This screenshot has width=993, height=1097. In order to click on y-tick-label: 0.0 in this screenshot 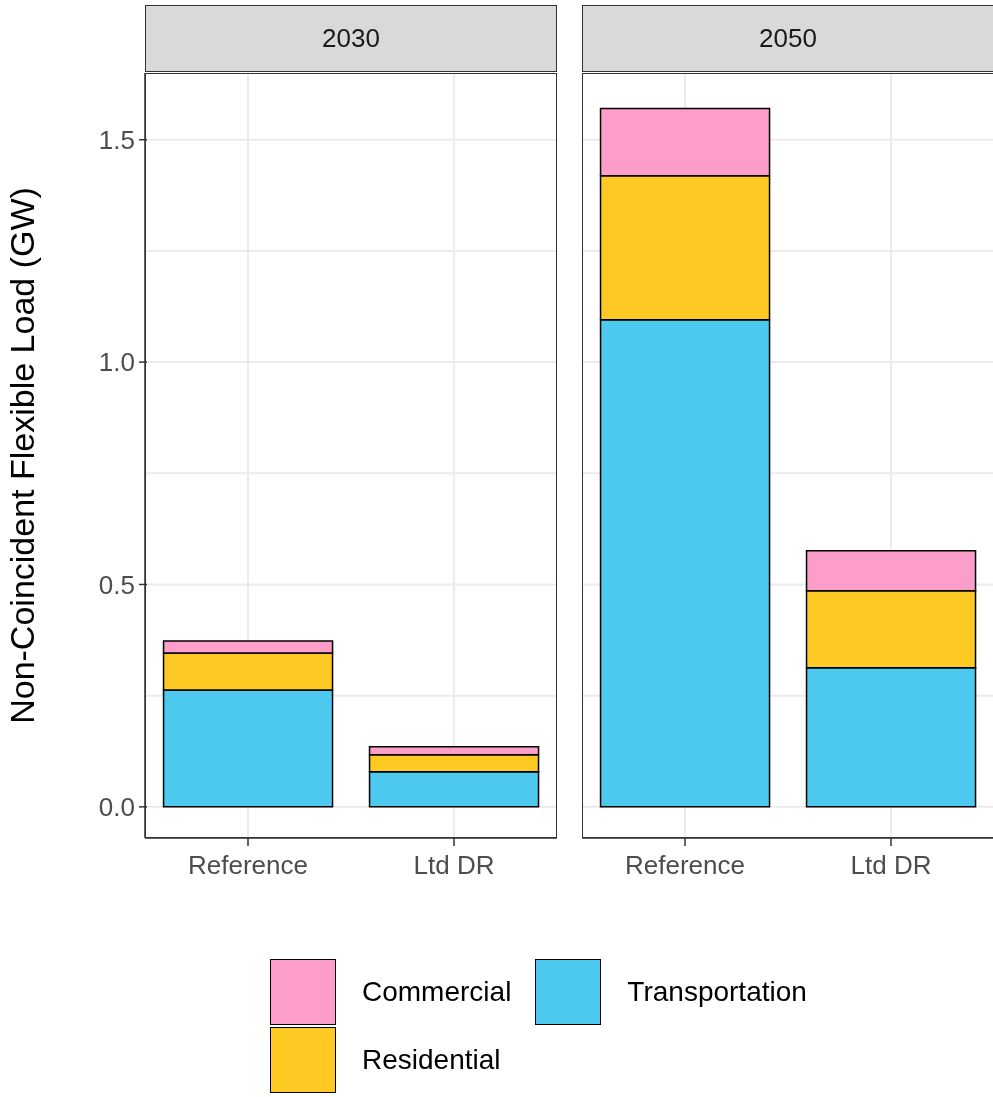, I will do `click(116, 806)`.